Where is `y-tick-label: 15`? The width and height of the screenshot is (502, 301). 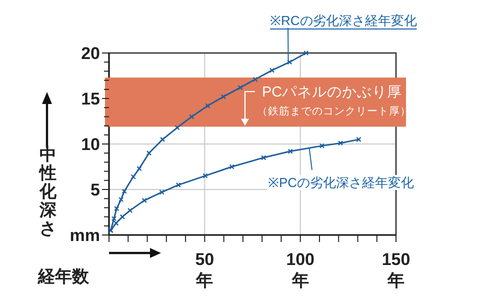
y-tick-label: 15 is located at coordinates (90, 99).